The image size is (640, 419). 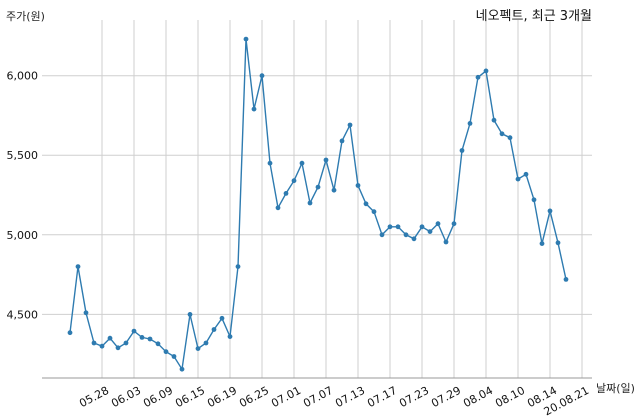 I want to click on x-tick-label: 07.29, so click(x=446, y=397).